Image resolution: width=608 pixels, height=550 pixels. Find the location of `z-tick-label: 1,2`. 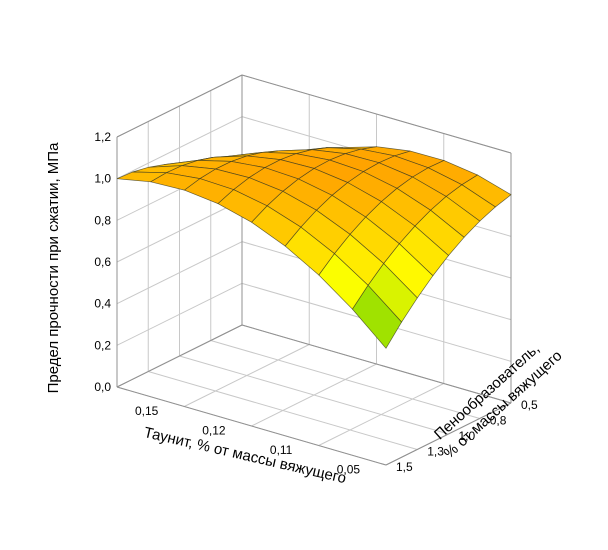

z-tick-label: 1,2 is located at coordinates (102, 137).